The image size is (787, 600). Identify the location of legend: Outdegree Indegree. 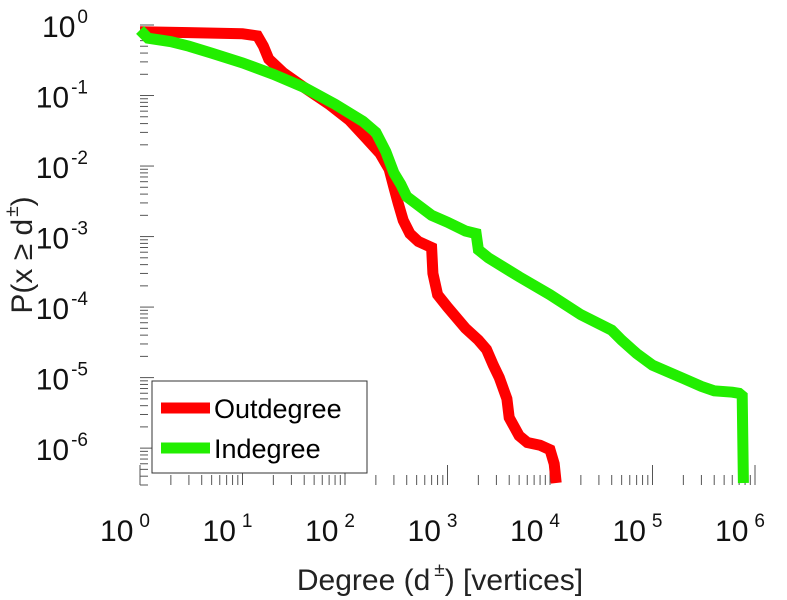
(251, 429).